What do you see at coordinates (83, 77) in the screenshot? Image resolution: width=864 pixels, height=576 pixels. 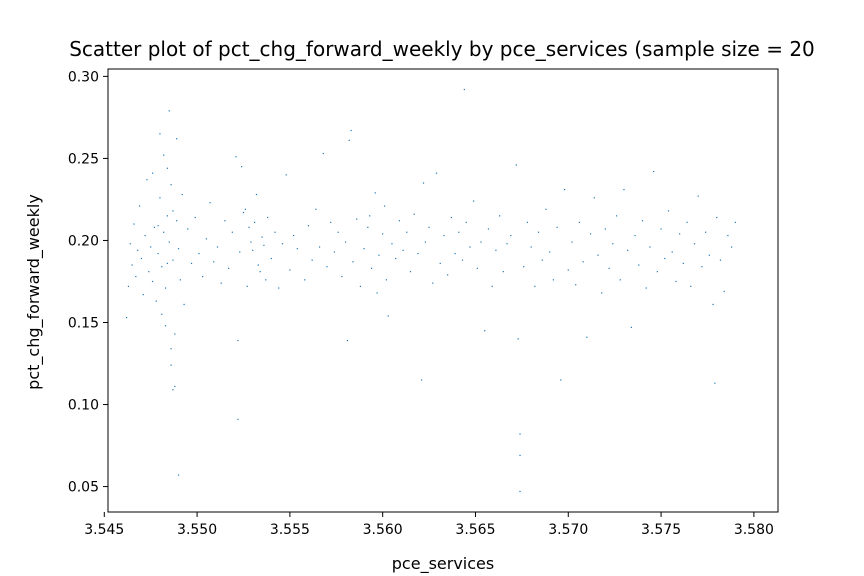 I see `y-tick-label: 0.30` at bounding box center [83, 77].